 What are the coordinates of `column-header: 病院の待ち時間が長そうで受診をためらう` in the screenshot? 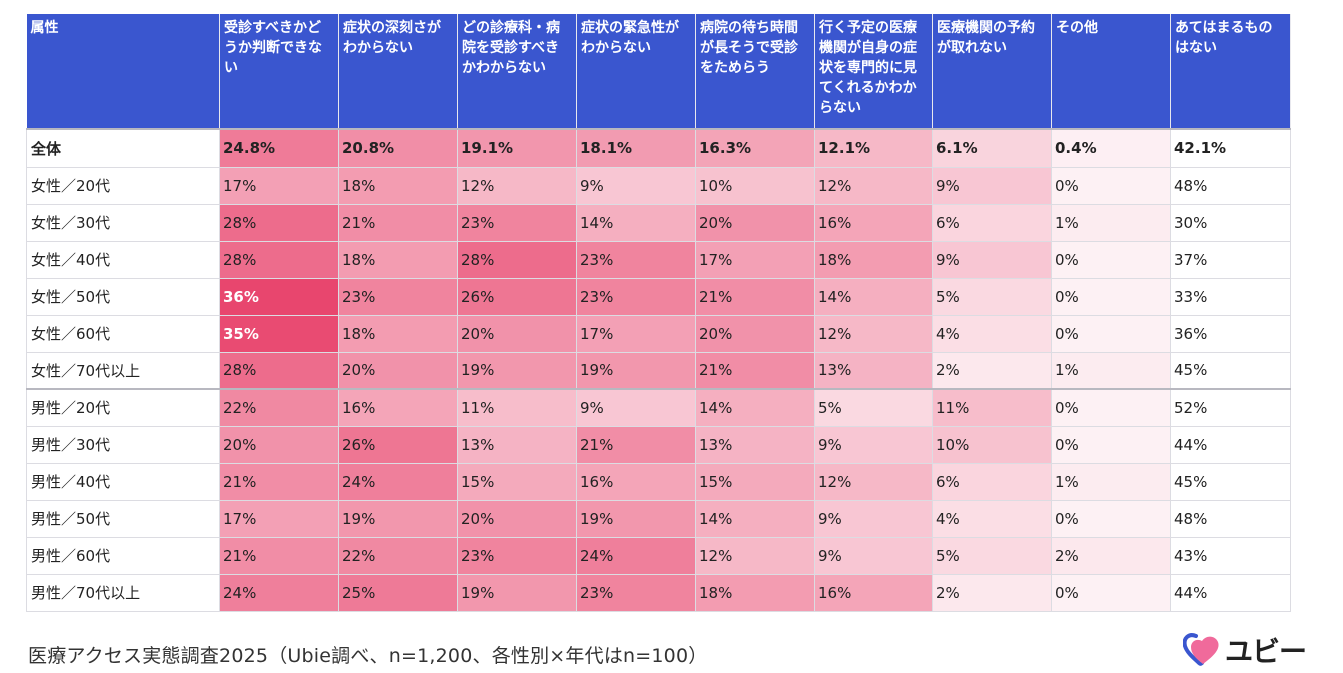 It's located at (755, 71).